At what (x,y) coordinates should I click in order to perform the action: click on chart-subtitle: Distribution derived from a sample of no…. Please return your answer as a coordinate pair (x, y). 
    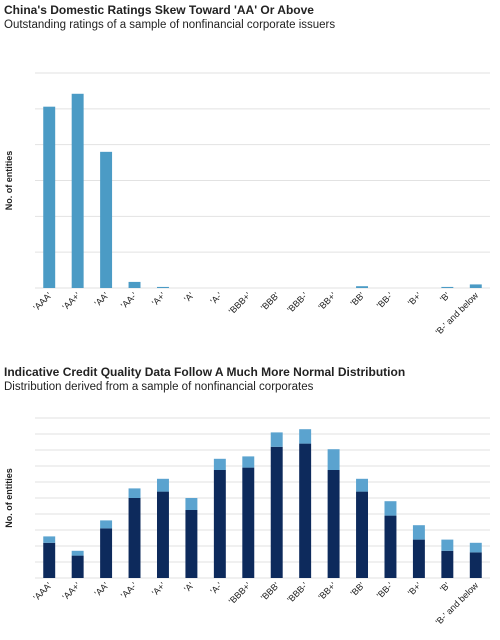
    Looking at the image, I should click on (159, 387).